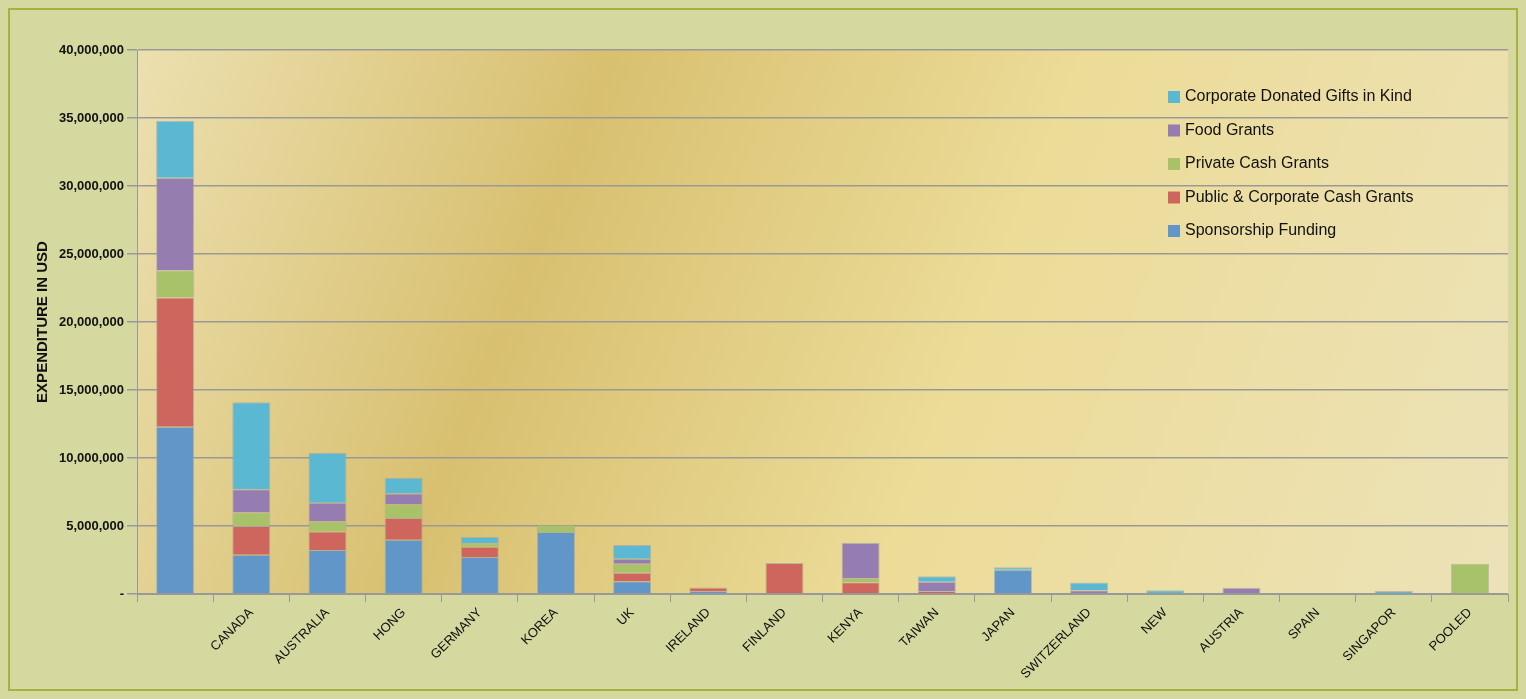 The height and width of the screenshot is (699, 1526). I want to click on y-tick-label: -, so click(122, 593).